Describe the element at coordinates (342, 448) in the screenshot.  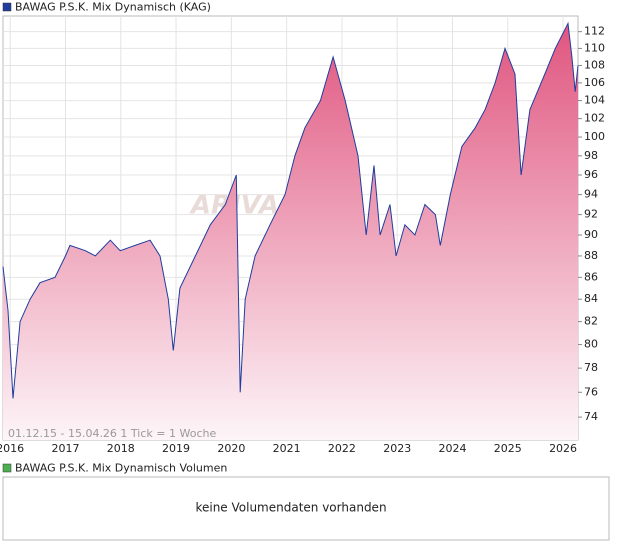
I see `x-tick-label: 2022` at that location.